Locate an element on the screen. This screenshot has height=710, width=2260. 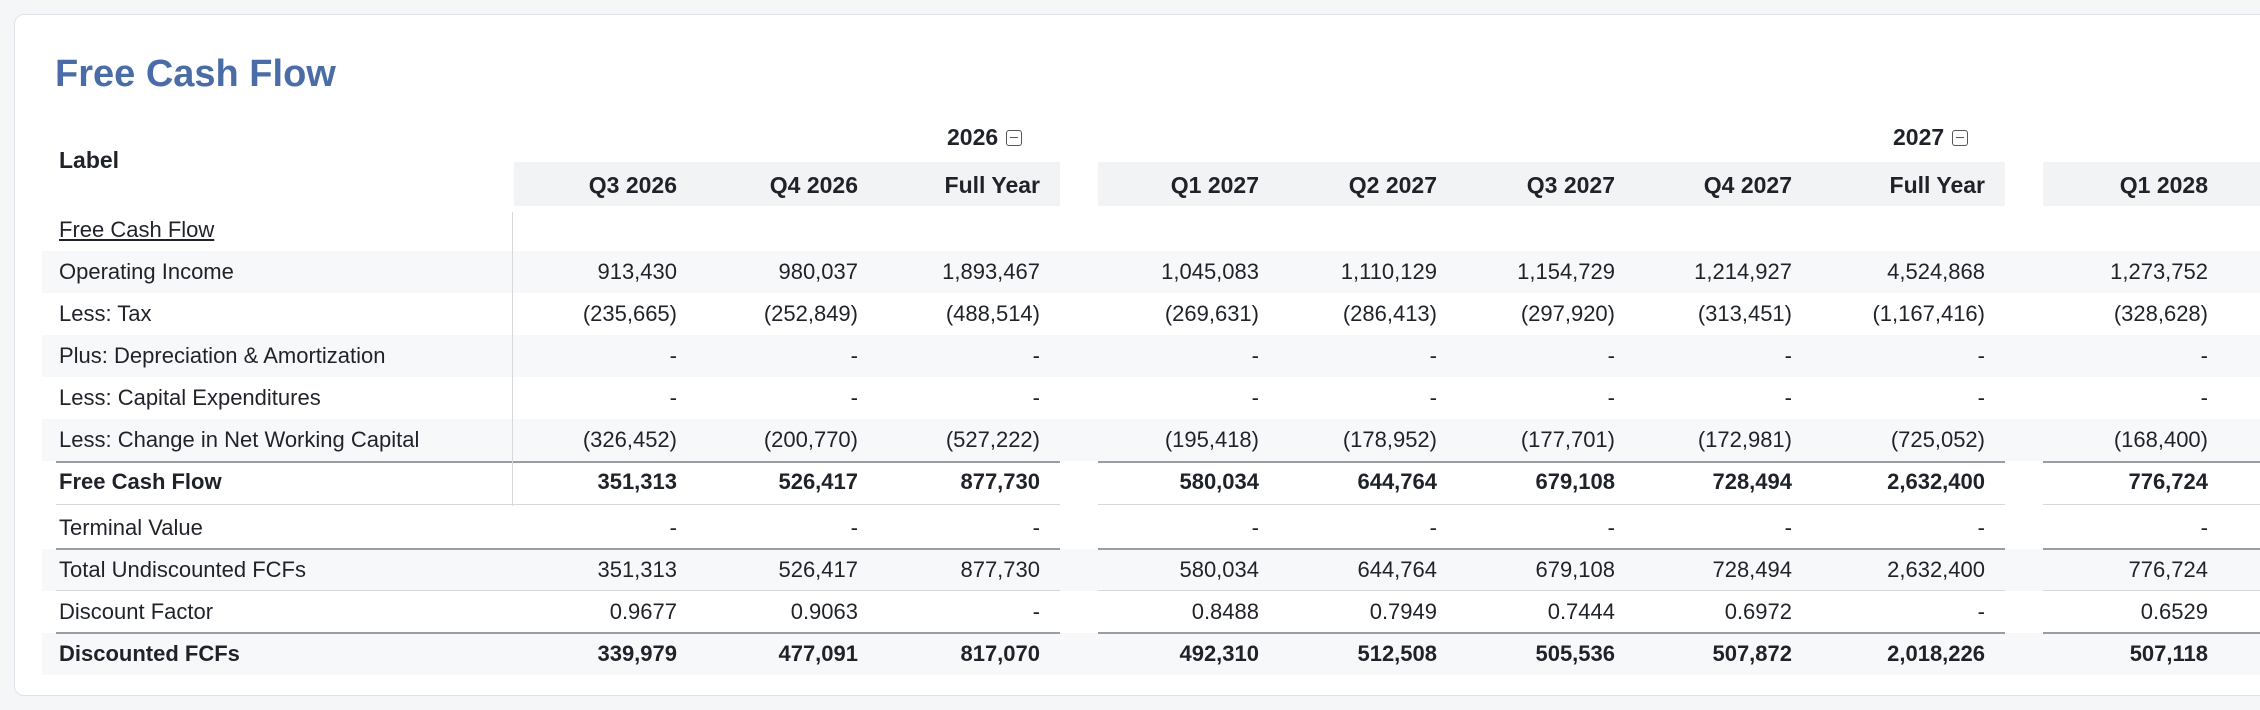
table-cell: 1,893,467 is located at coordinates (991, 271).